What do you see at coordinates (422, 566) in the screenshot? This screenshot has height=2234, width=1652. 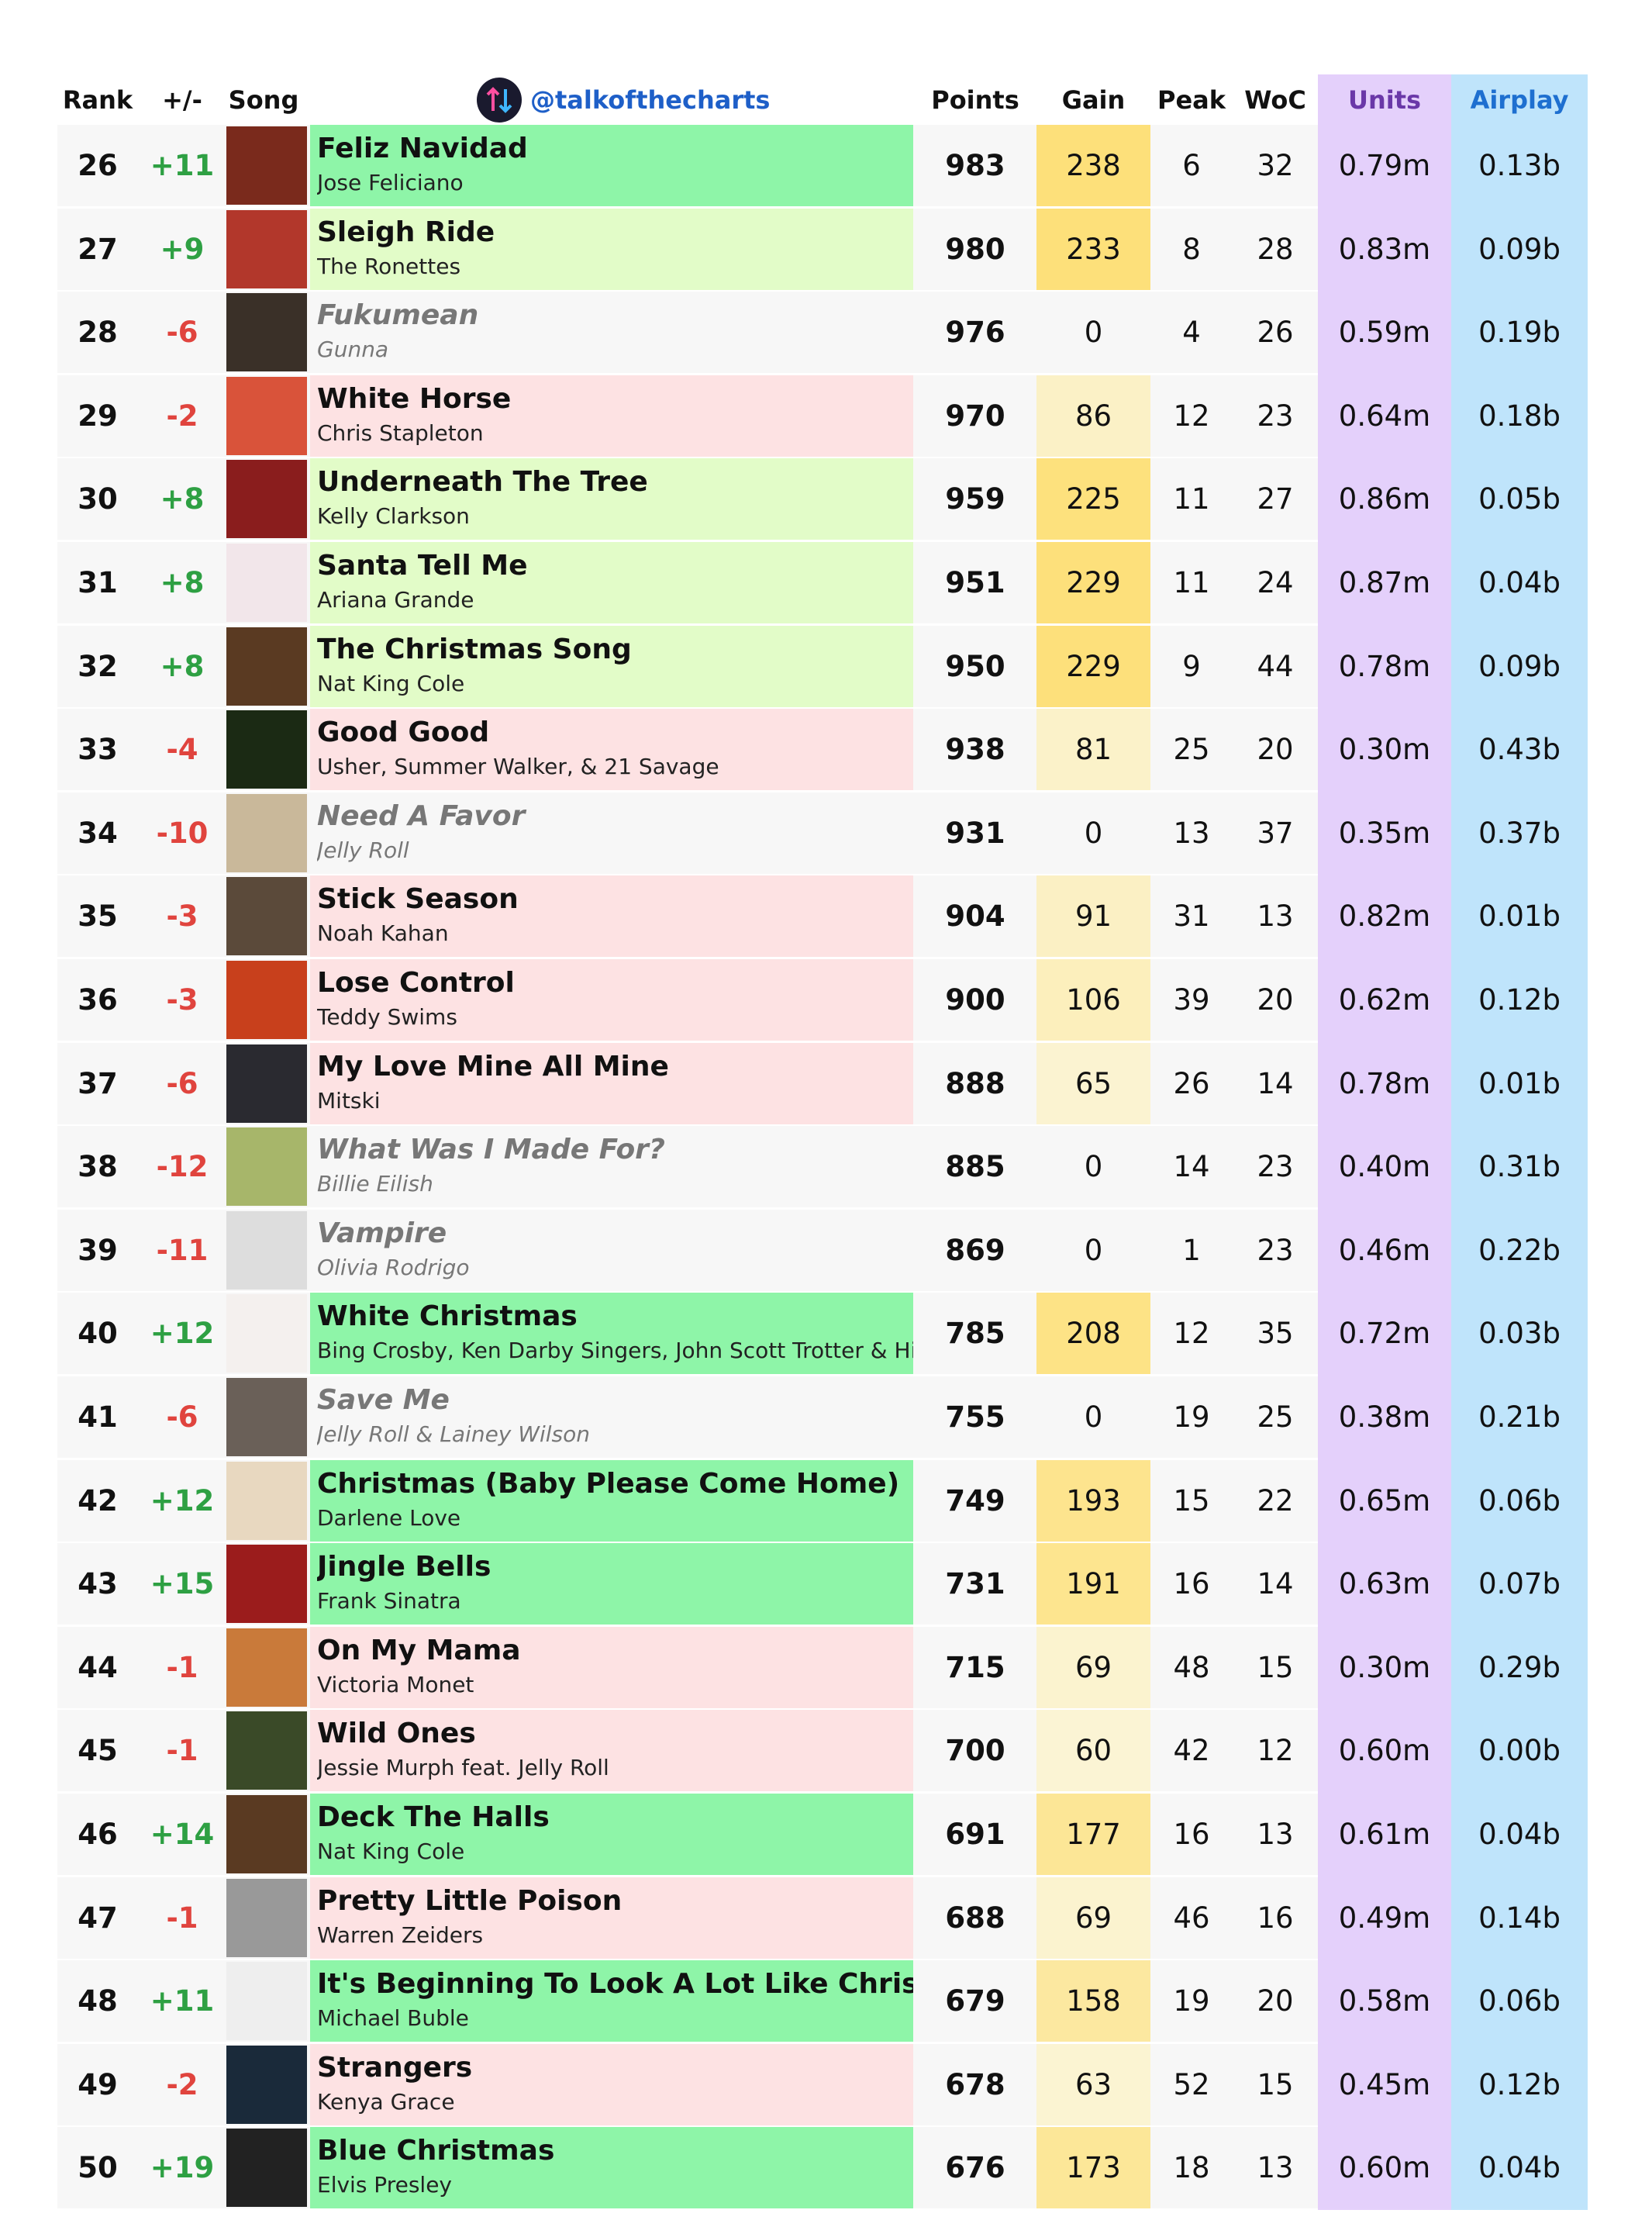 I see `song-title: Santa Tell Me` at bounding box center [422, 566].